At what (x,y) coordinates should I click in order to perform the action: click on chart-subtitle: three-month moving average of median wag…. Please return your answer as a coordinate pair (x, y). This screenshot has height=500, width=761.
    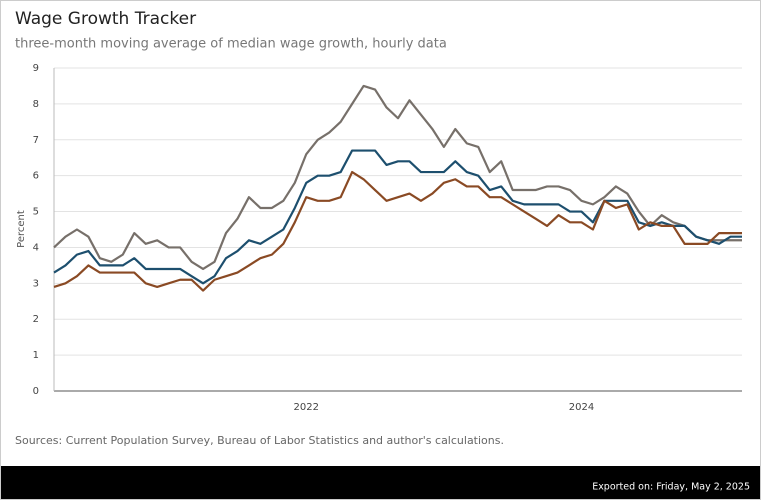
    Looking at the image, I should click on (231, 44).